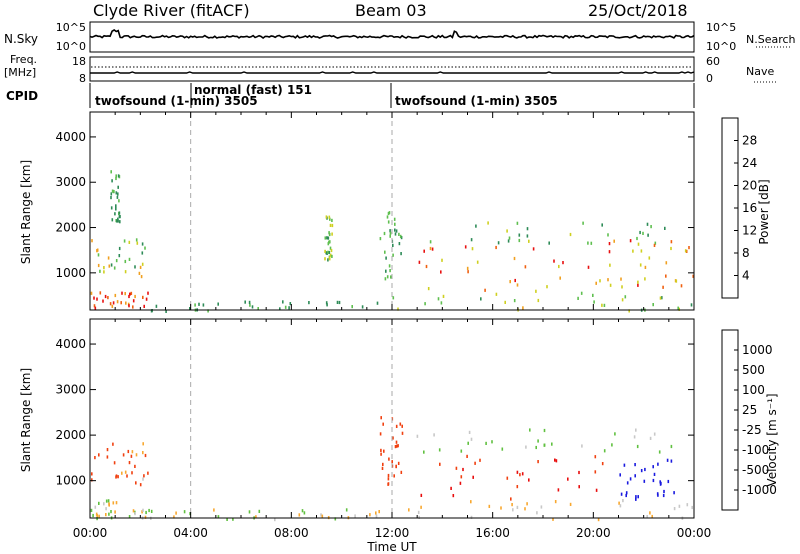 This screenshot has width=800, height=554. What do you see at coordinates (392, 533) in the screenshot?
I see `time-axis: 00:00 04:00 08:00 12:00 16:00 20:00 00:00` at bounding box center [392, 533].